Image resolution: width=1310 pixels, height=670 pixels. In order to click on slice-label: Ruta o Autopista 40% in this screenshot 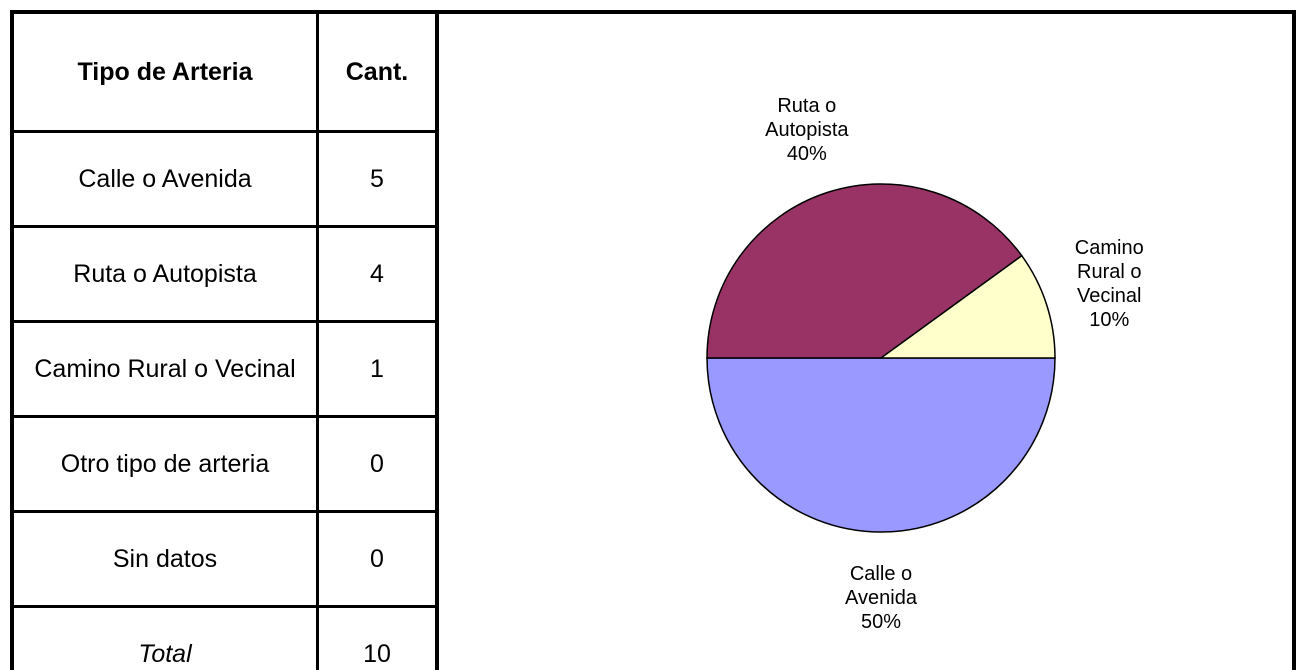, I will do `click(807, 130)`.